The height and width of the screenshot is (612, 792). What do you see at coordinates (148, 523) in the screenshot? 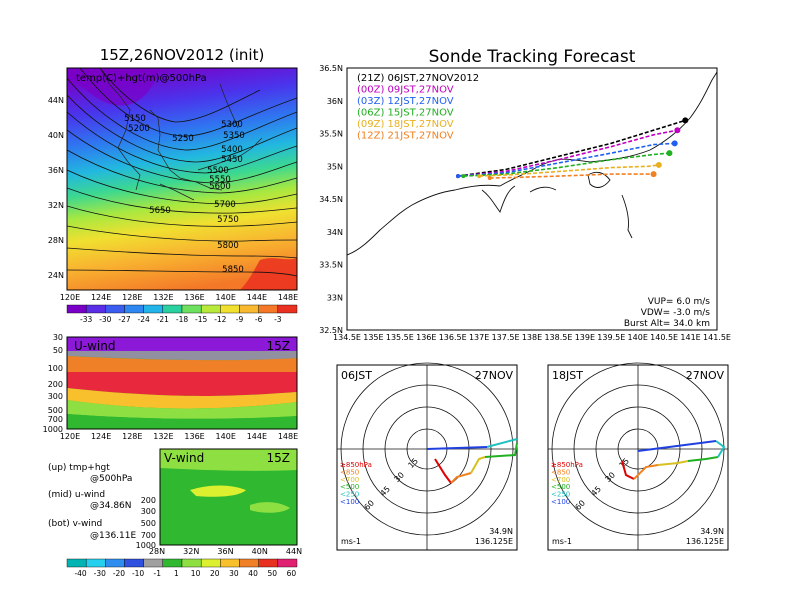
I see `vwind-pressure-tick: 500` at bounding box center [148, 523].